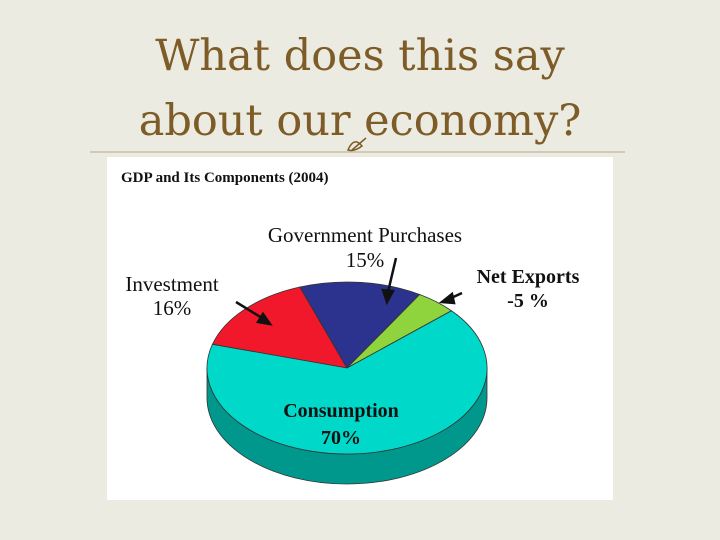 The image size is (720, 540). What do you see at coordinates (341, 411) in the screenshot?
I see `category-label: Consumption` at bounding box center [341, 411].